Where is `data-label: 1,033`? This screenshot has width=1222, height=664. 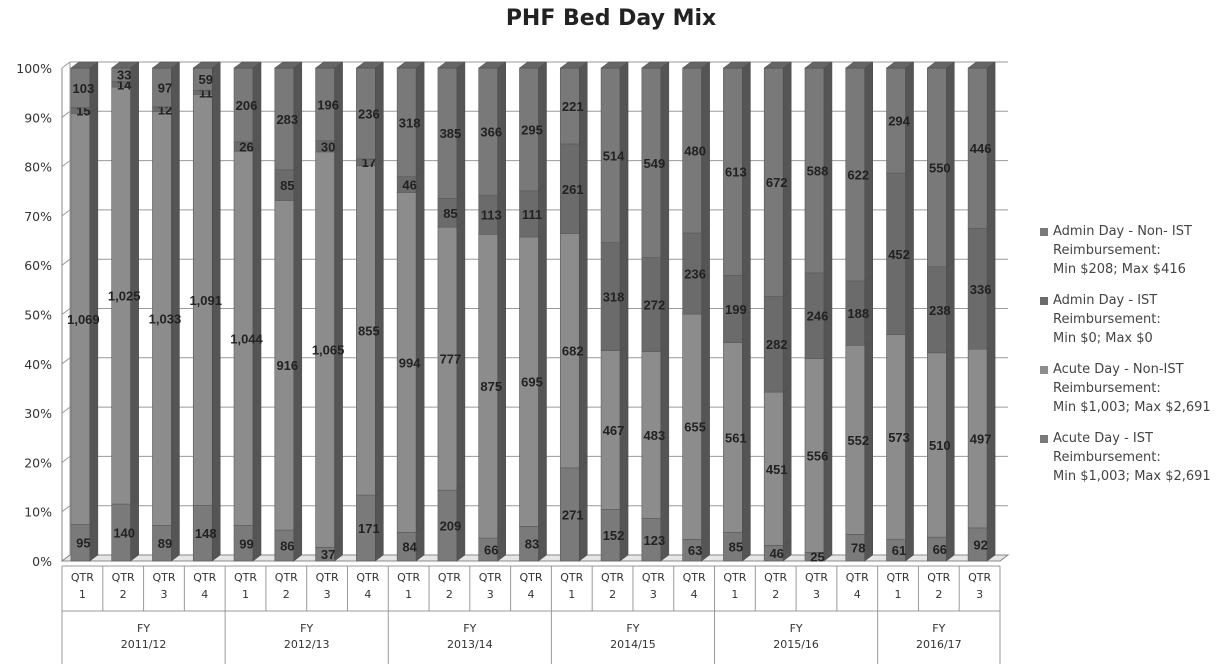 data-label: 1,033 is located at coordinates (165, 319).